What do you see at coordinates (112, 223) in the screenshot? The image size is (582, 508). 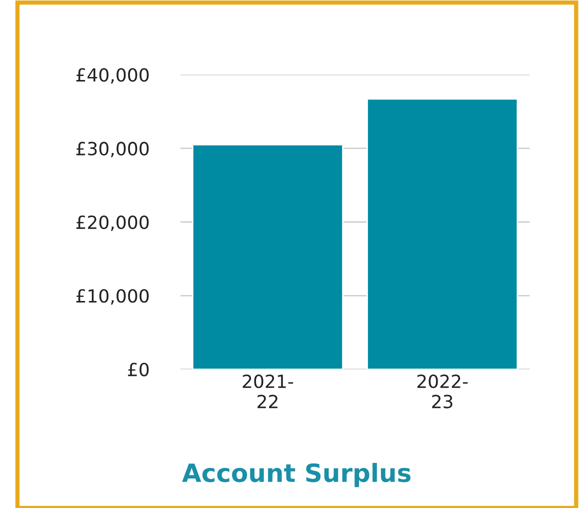 I see `y-tick-label: £20,000` at bounding box center [112, 223].